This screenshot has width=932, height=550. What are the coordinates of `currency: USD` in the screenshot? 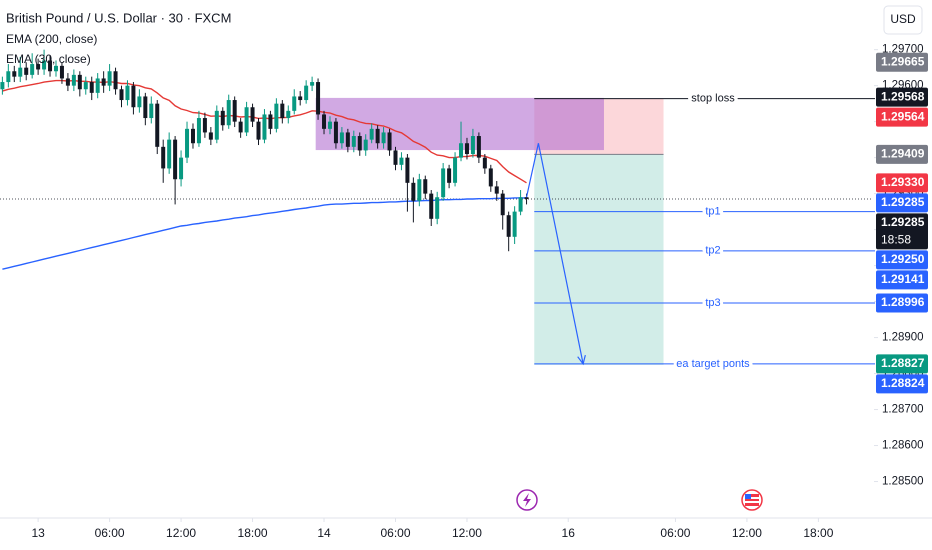 It's located at (903, 19).